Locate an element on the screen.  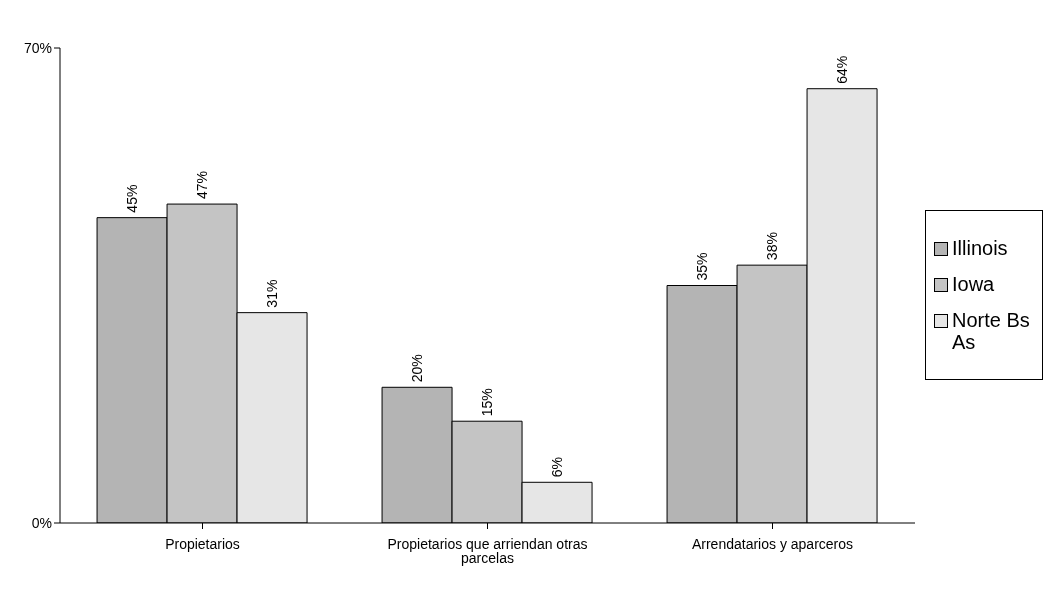
data-label: 47% is located at coordinates (202, 185).